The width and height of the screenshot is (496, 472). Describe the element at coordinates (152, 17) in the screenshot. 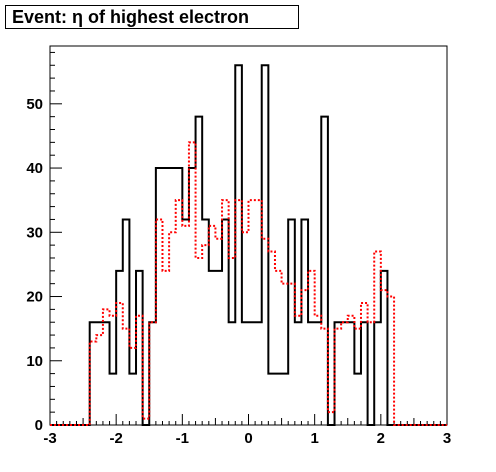

I see `chart-title: Event: η of highest electron` at that location.